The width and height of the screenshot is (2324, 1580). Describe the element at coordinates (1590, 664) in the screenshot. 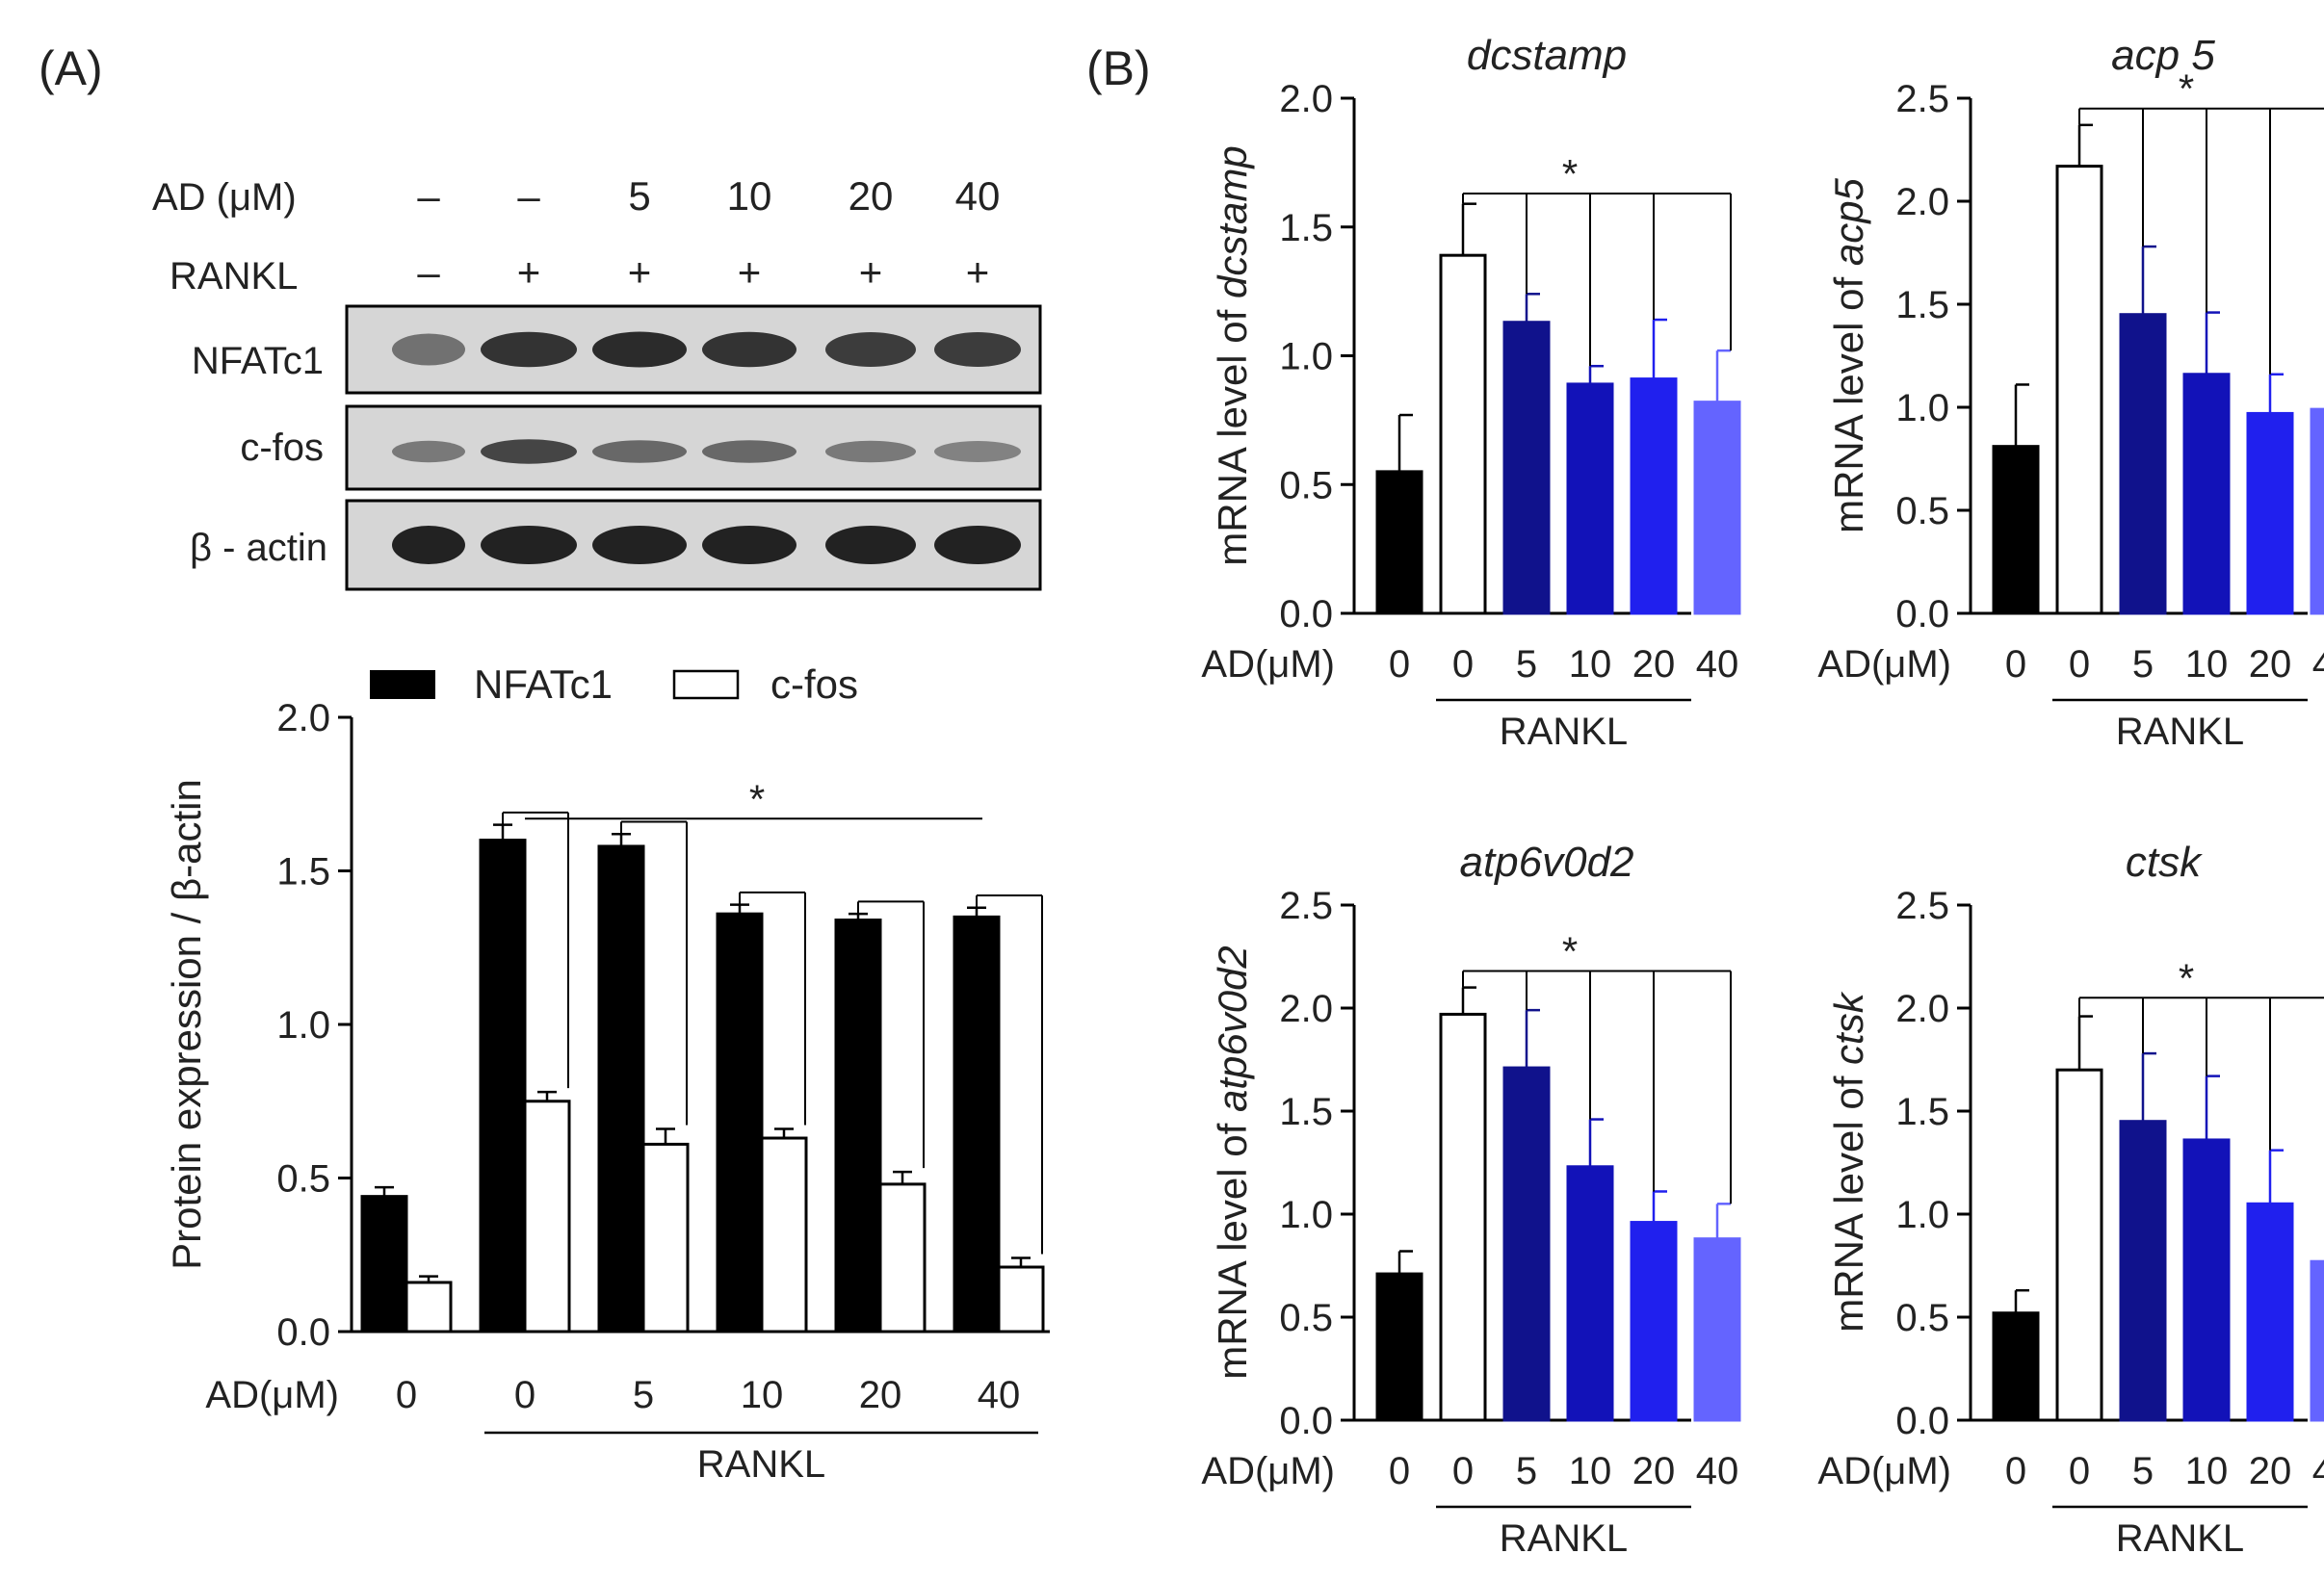

I see `x-tick-label: 10` at that location.